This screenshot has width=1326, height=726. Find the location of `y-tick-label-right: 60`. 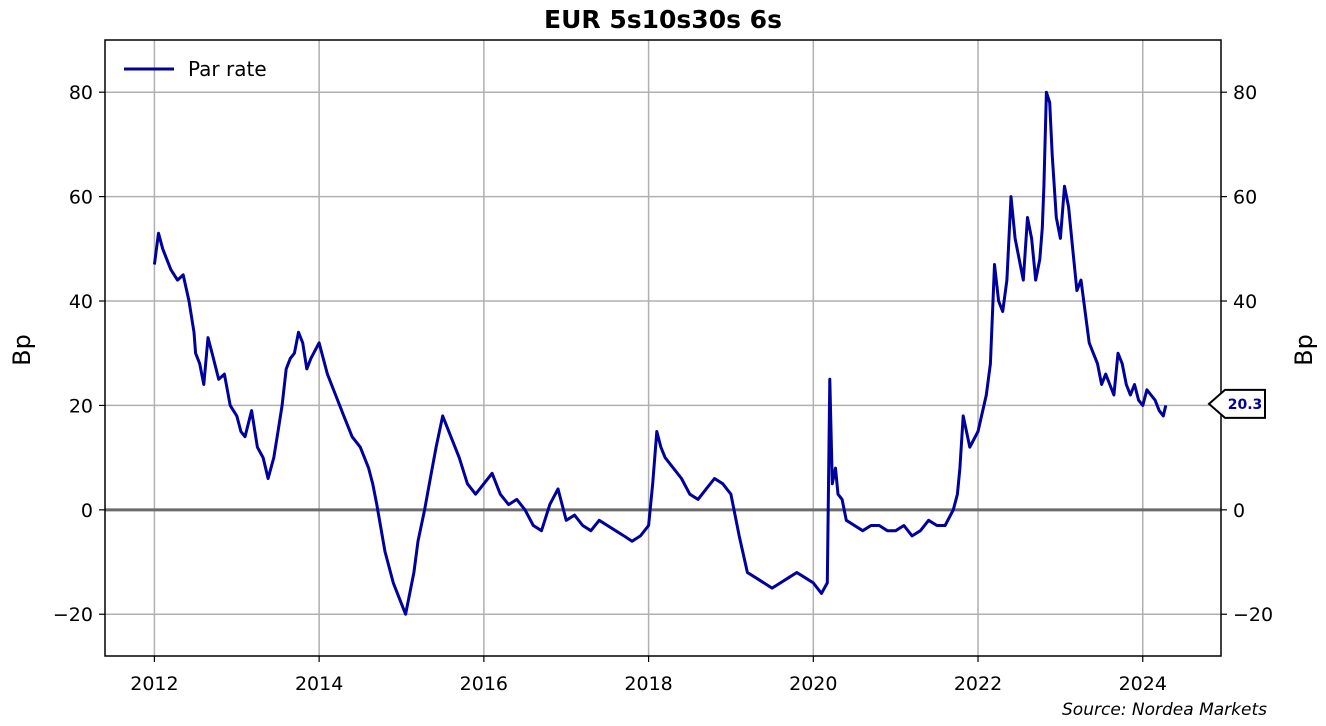

y-tick-label-right: 60 is located at coordinates (1245, 198).